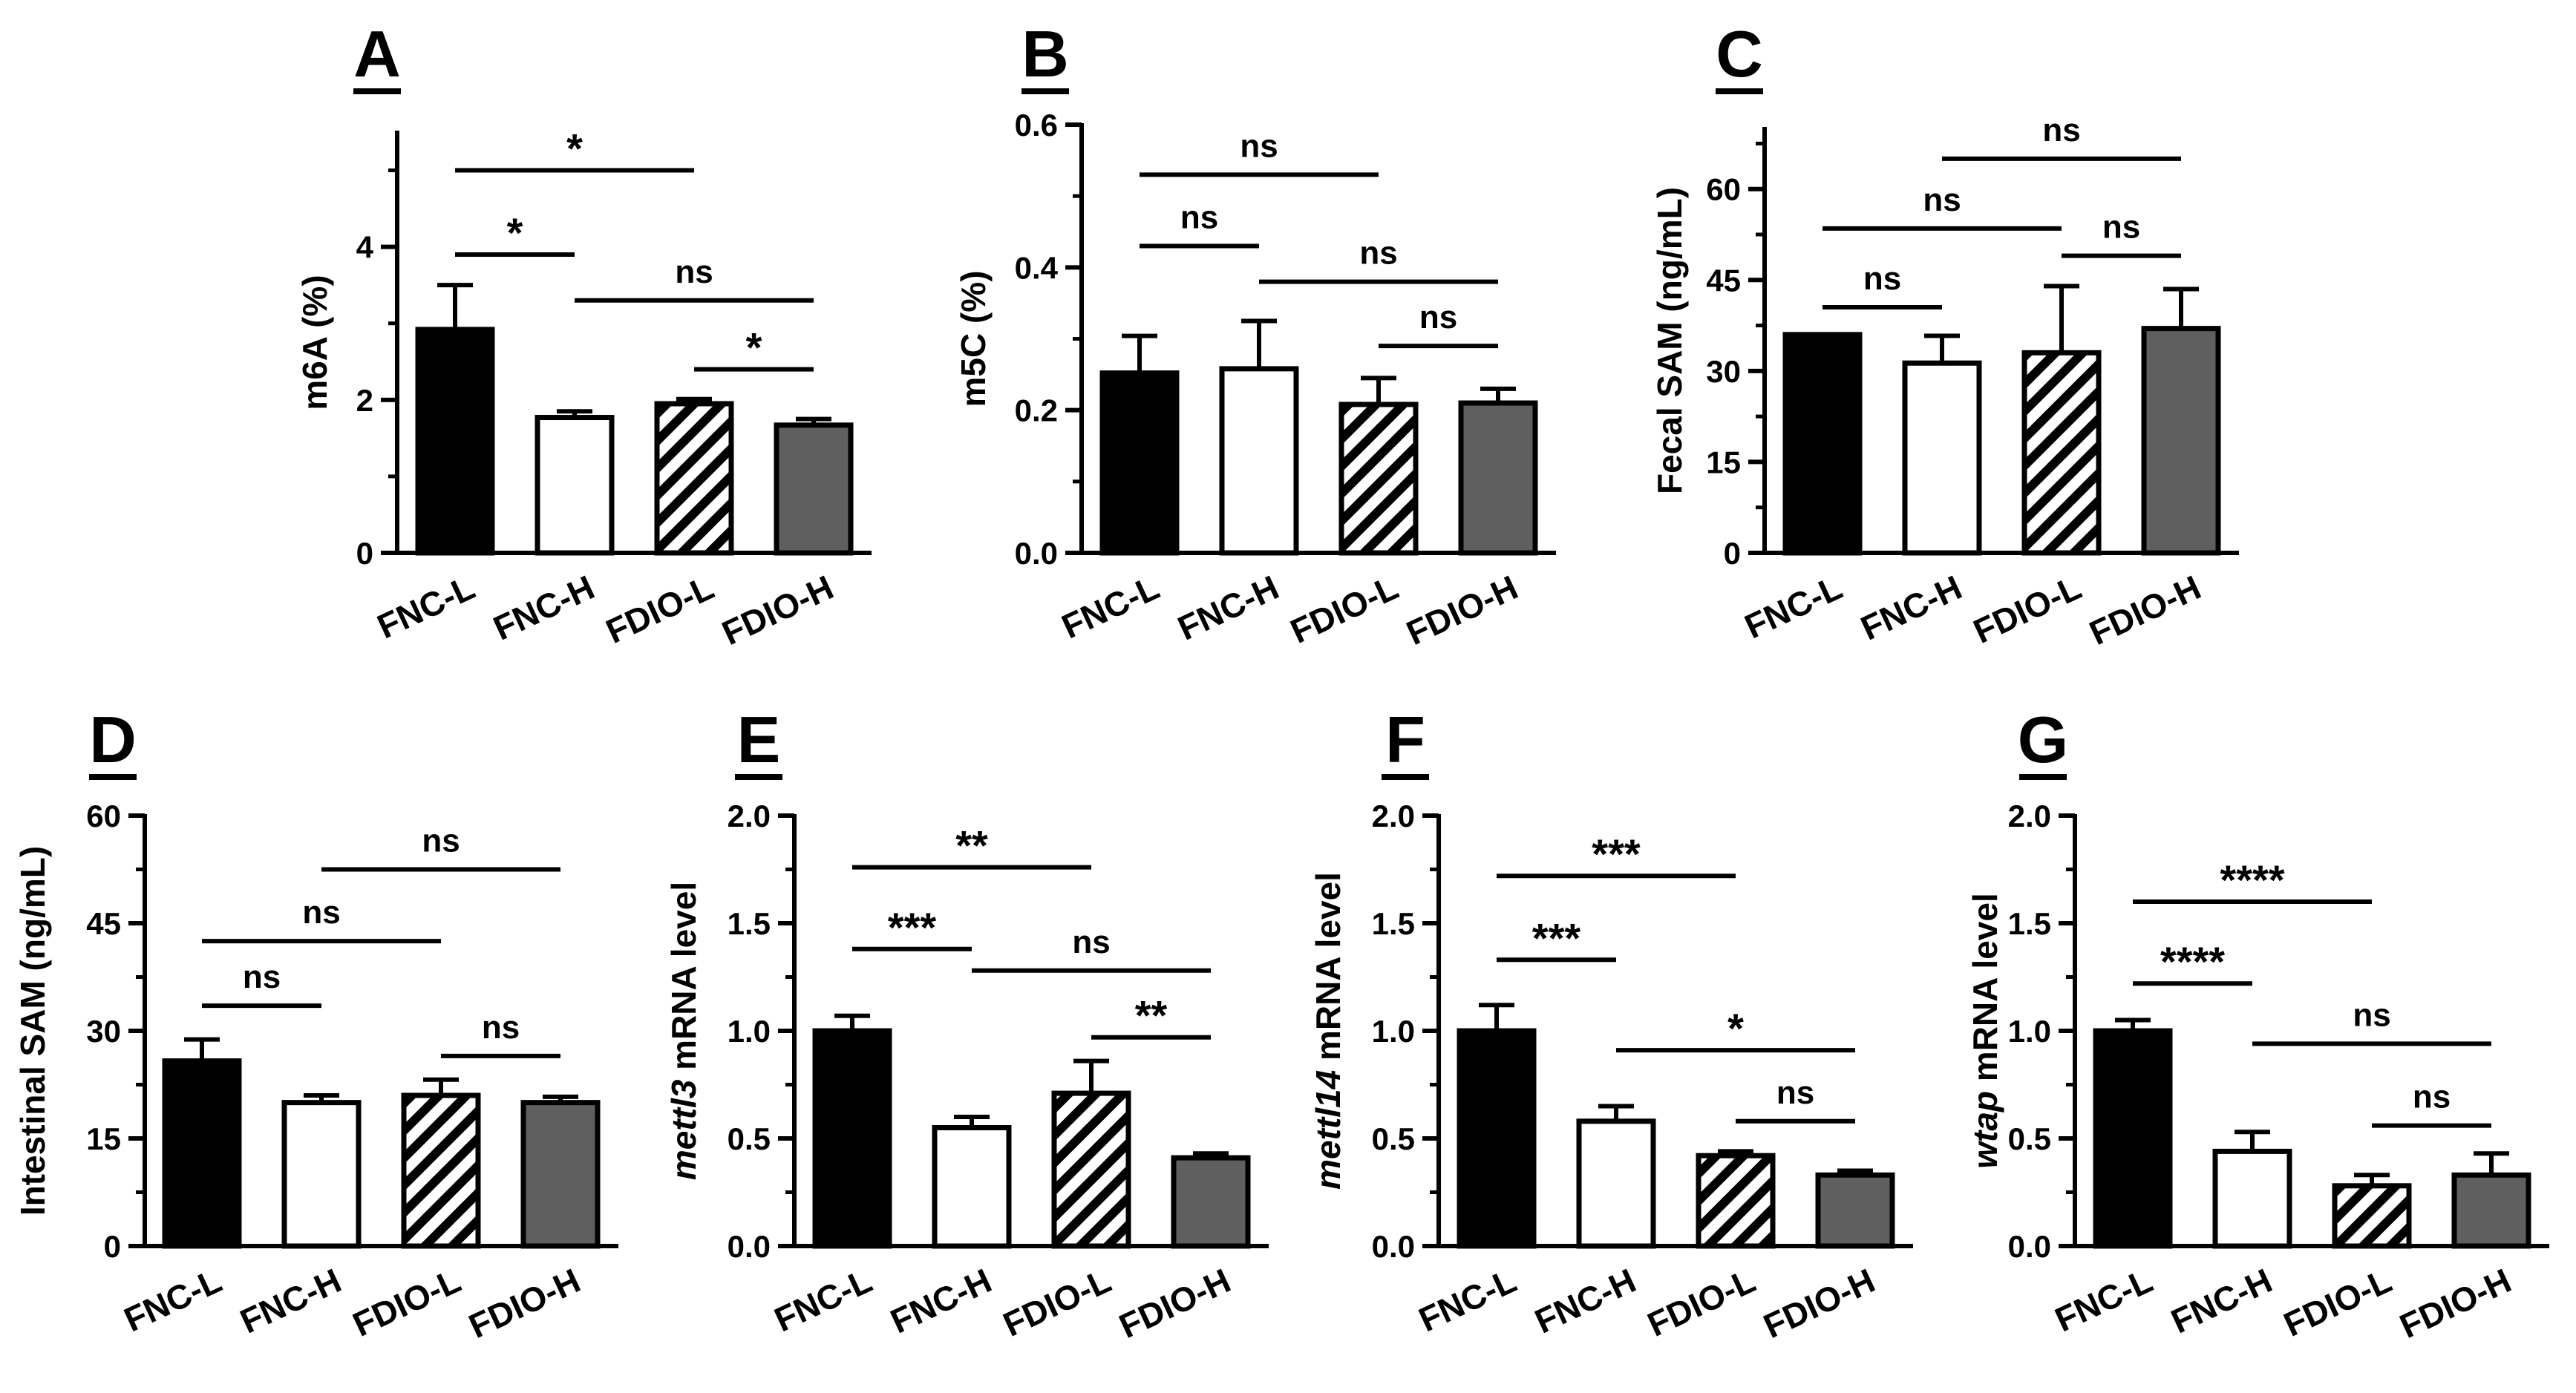 Image resolution: width=2576 pixels, height=1393 pixels. What do you see at coordinates (759, 739) in the screenshot?
I see `panel-letter: E` at bounding box center [759, 739].